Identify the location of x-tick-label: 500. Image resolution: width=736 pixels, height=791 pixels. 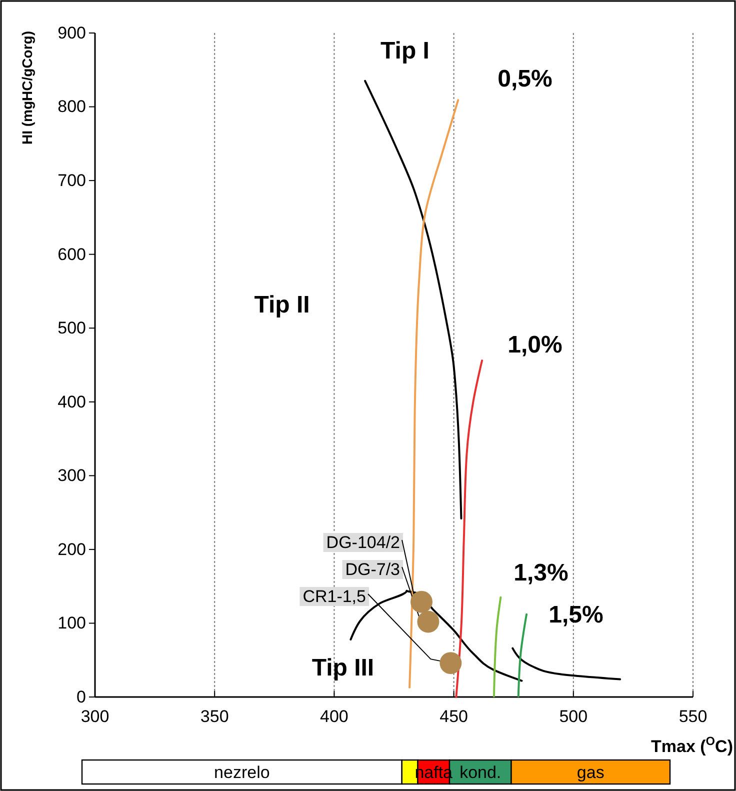
(573, 716).